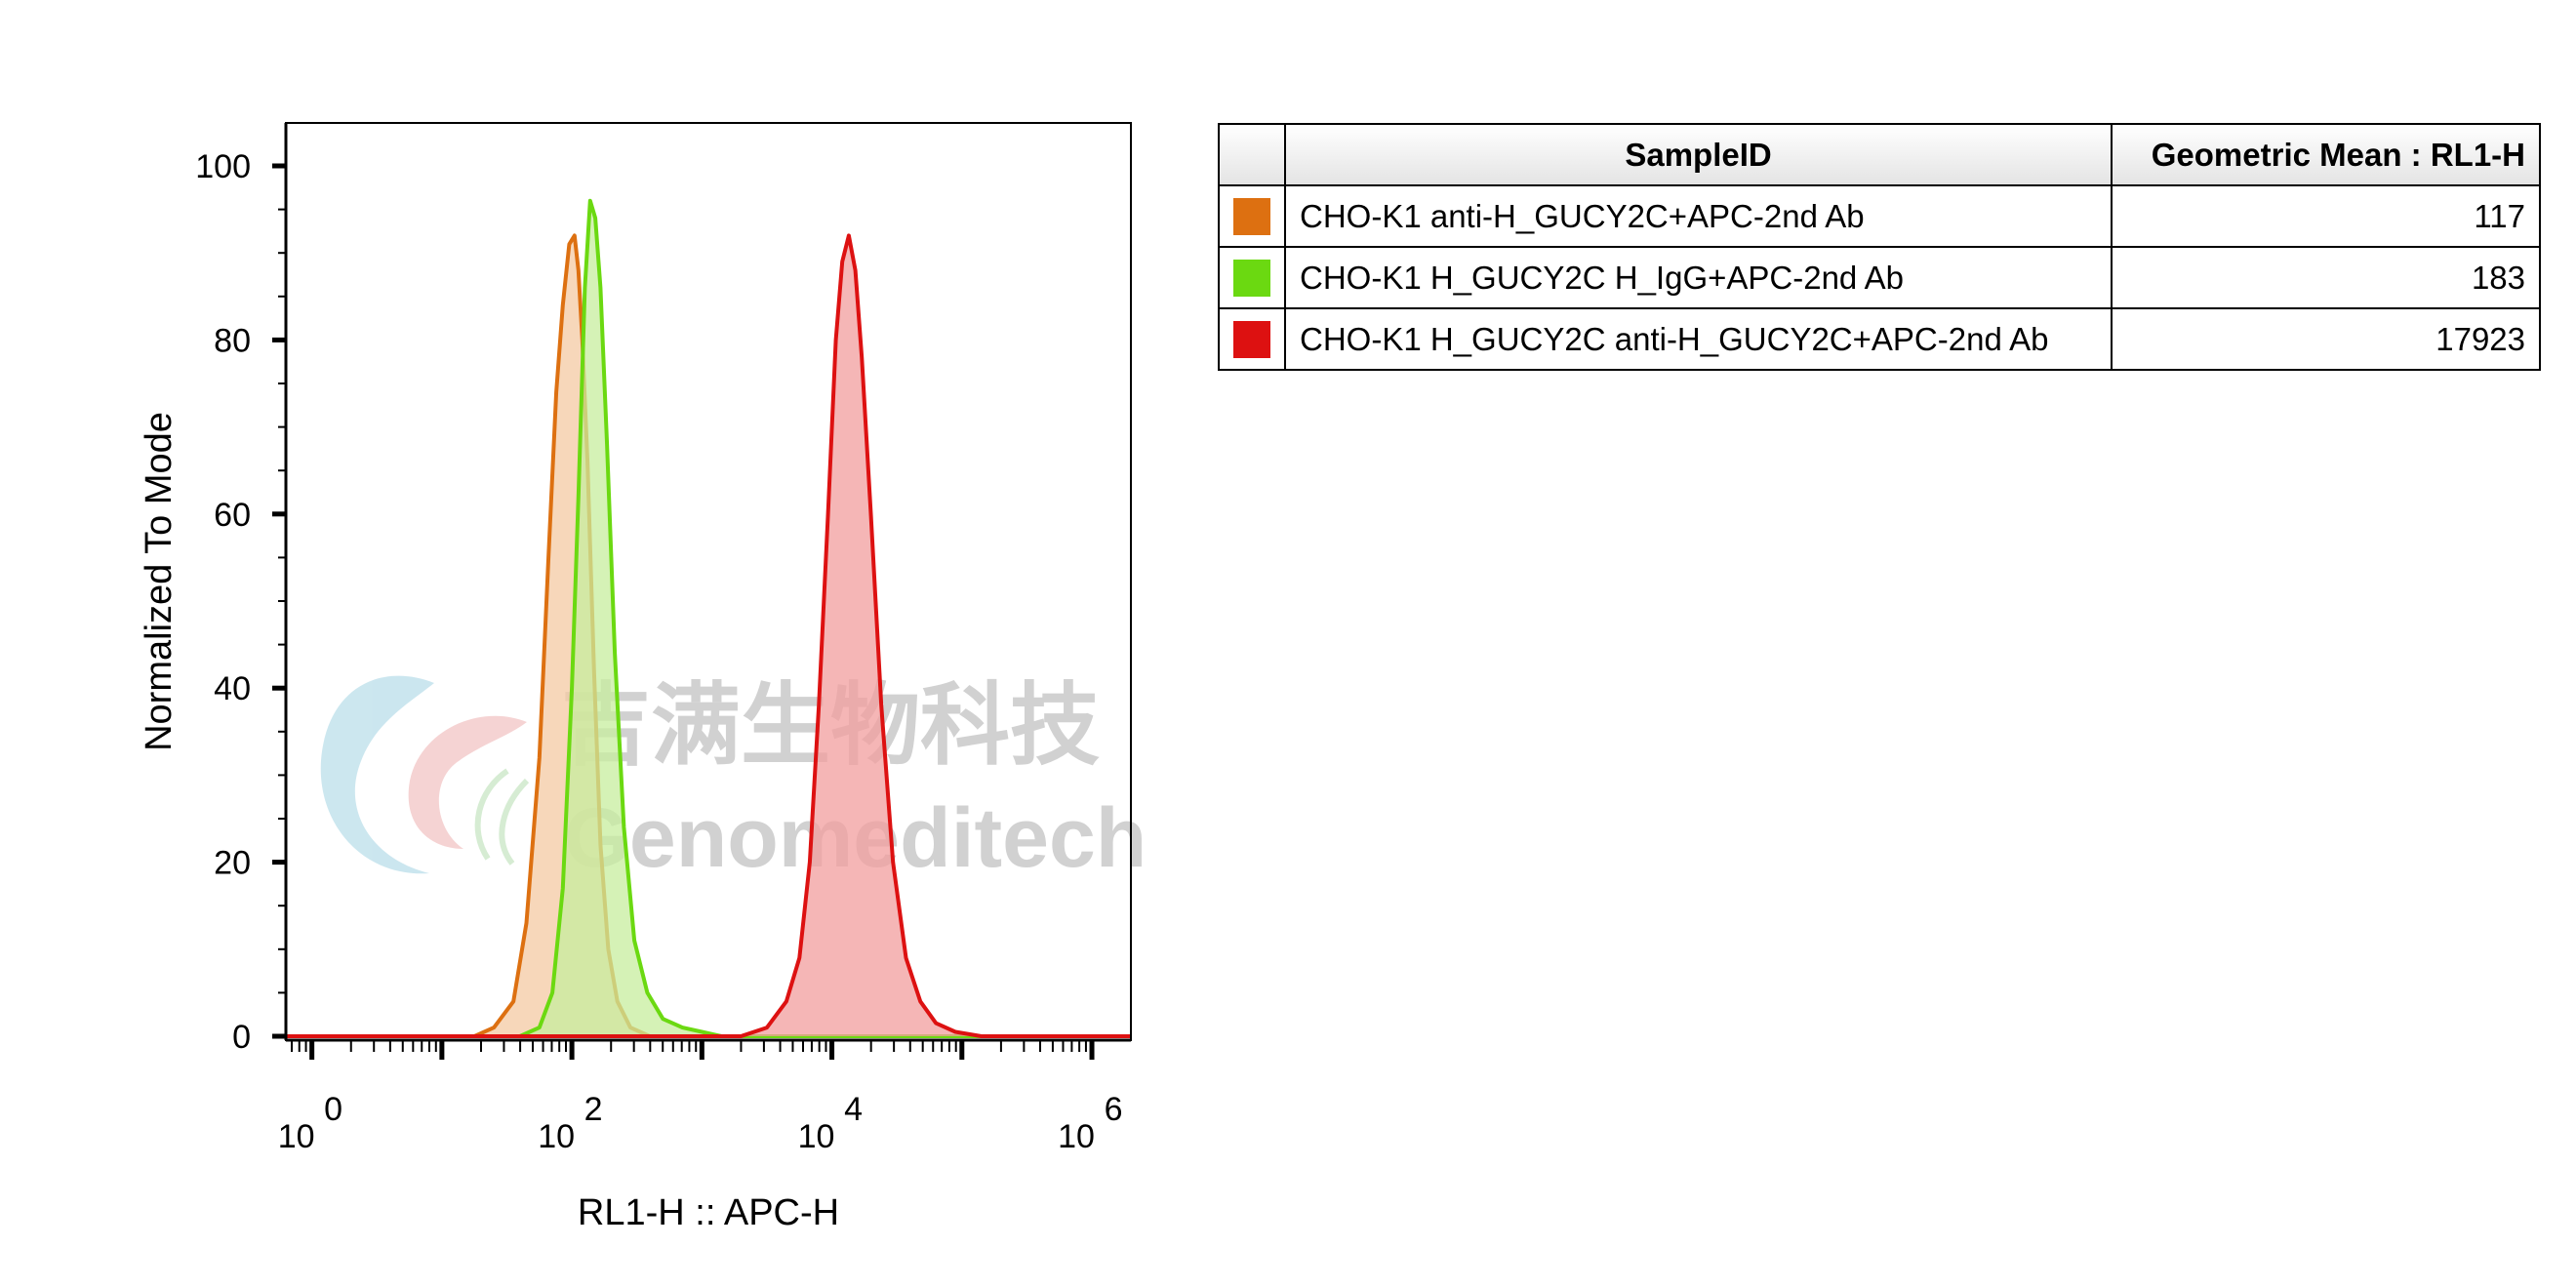 This screenshot has height=1288, width=2576. Describe the element at coordinates (333, 1109) in the screenshot. I see `x-tick-exponent: 0` at that location.